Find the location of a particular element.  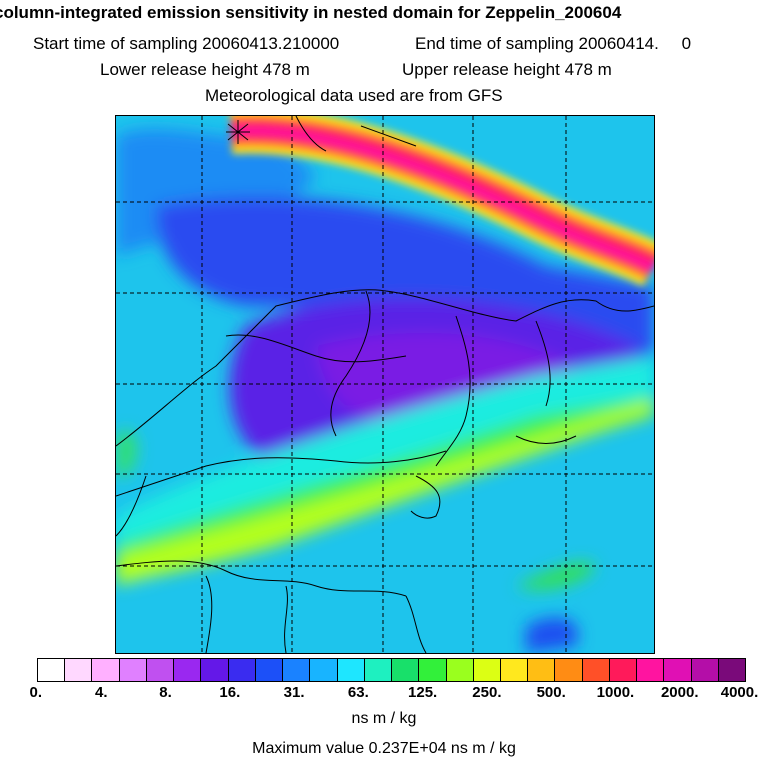

met-data-line: Meteorological data used are from GFS is located at coordinates (354, 95).